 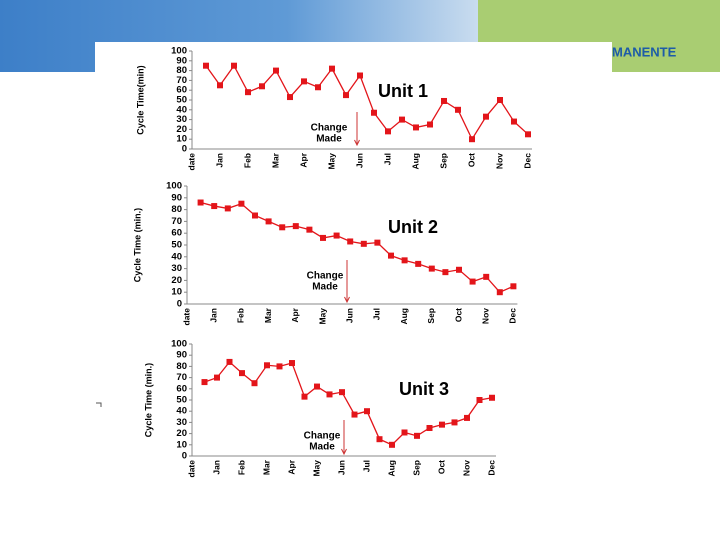 I want to click on x-tick-label: Apr, so click(x=295, y=314).